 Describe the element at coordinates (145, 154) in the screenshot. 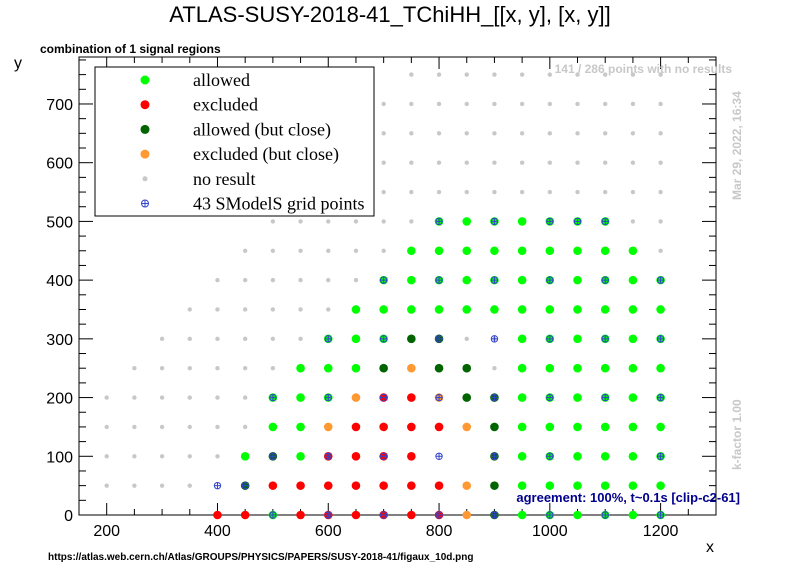

I see `legend-marker-excluded-close` at that location.